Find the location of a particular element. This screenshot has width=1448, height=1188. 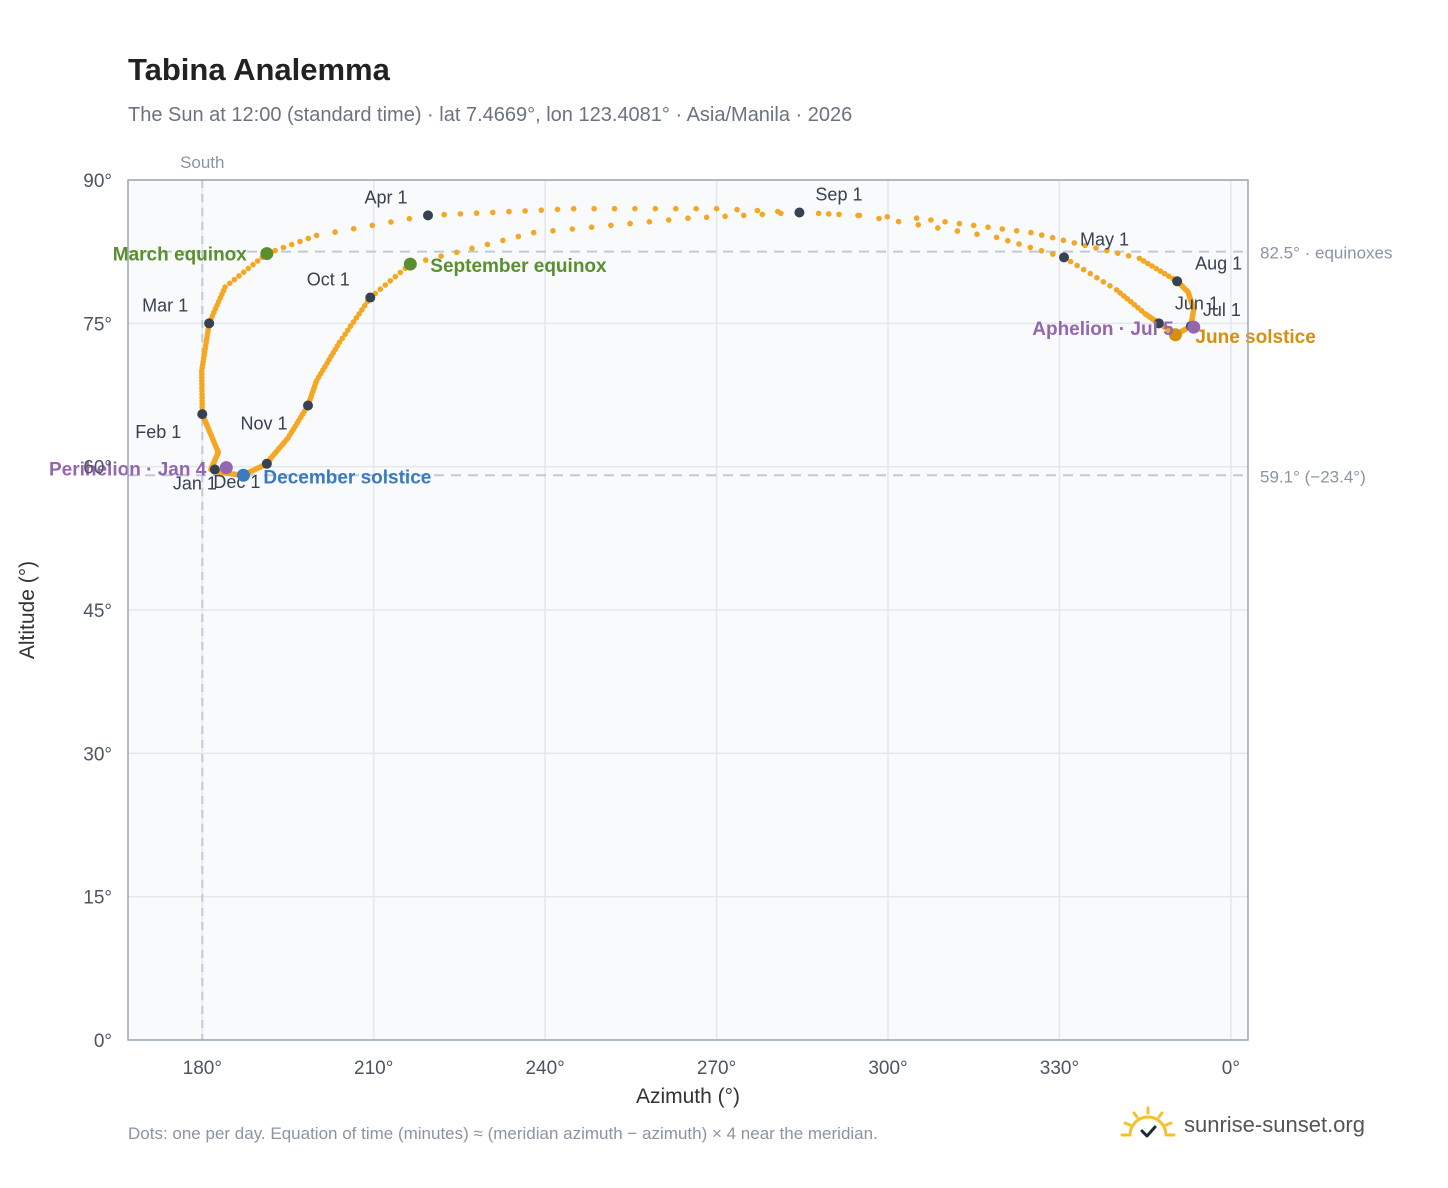

month-label: Nov 1 is located at coordinates (263, 424).